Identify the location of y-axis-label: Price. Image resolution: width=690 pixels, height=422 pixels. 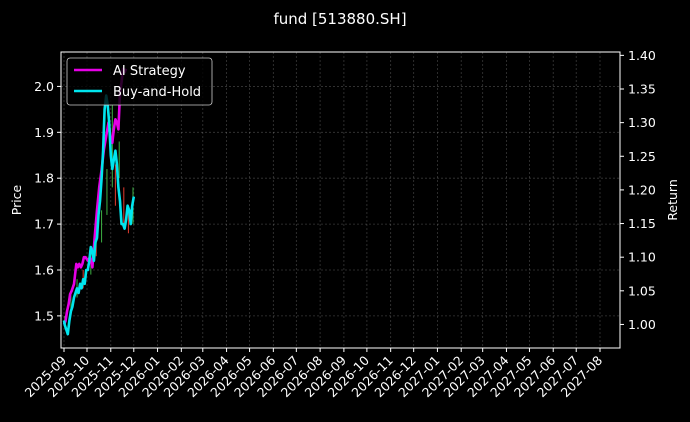
(16, 199).